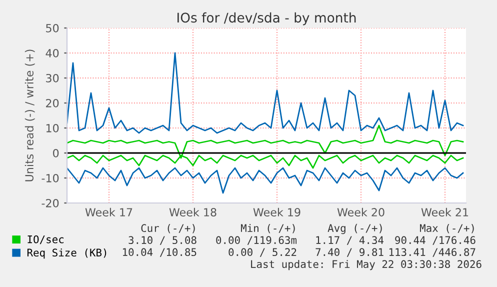  I want to click on y-axis-title: Units read (-) / write (+), so click(29, 116).